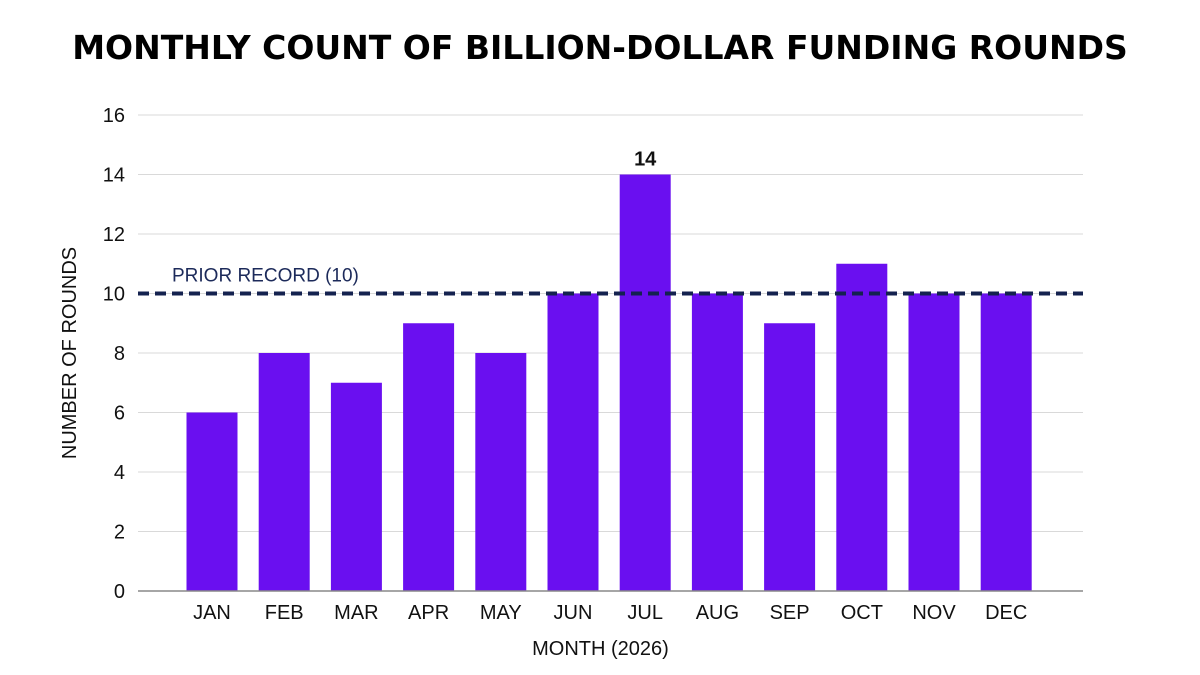  I want to click on x-tick-label: JUN, so click(573, 613).